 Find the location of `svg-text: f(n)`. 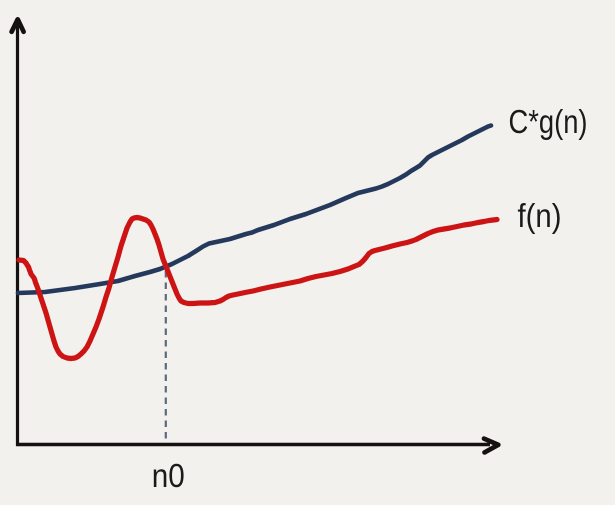

svg-text: f(n) is located at coordinates (540, 215).